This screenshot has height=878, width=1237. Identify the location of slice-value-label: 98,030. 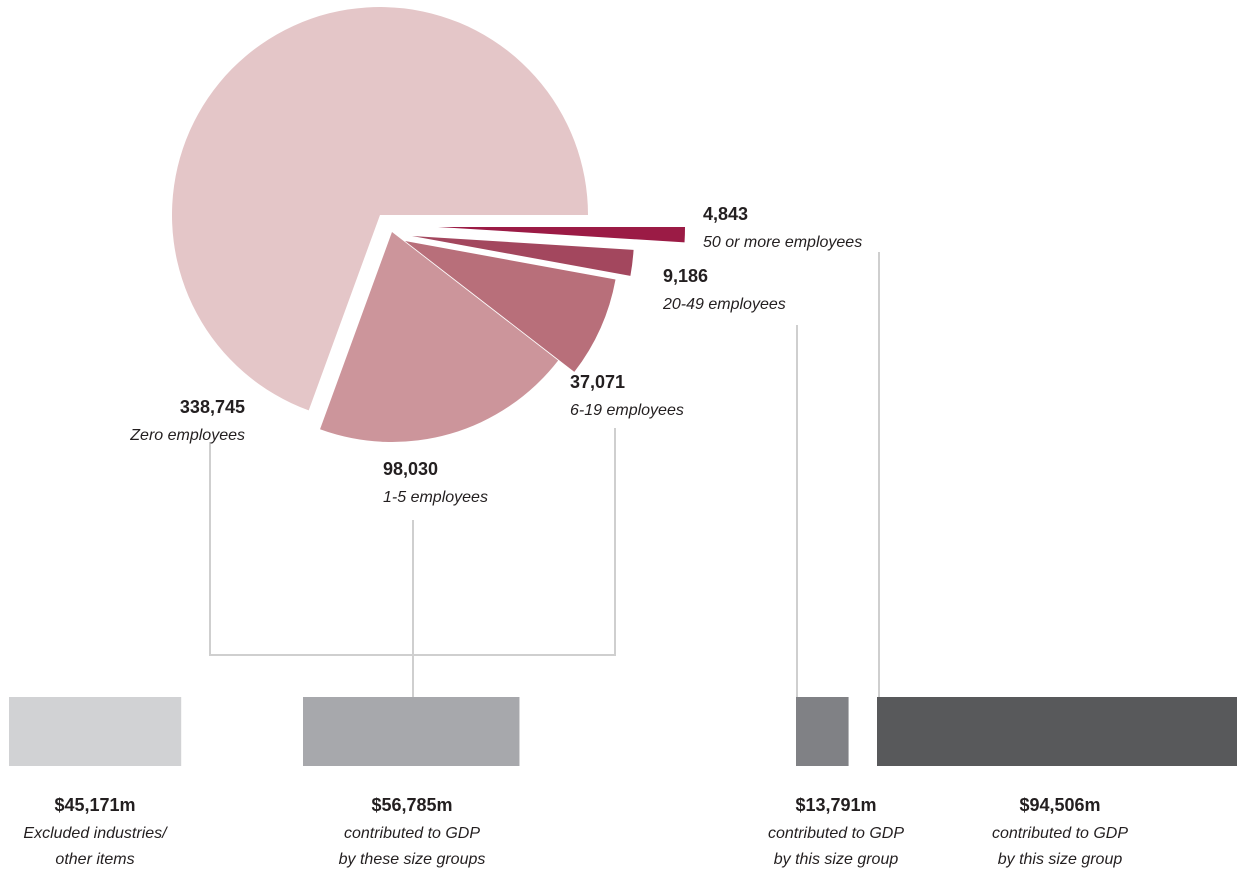
(410, 469).